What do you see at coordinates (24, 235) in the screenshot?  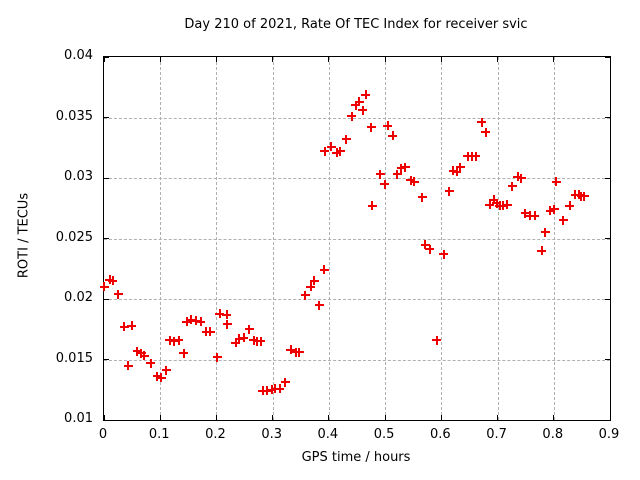 I see `y-axis-label: ROTI / TECUs` at bounding box center [24, 235].